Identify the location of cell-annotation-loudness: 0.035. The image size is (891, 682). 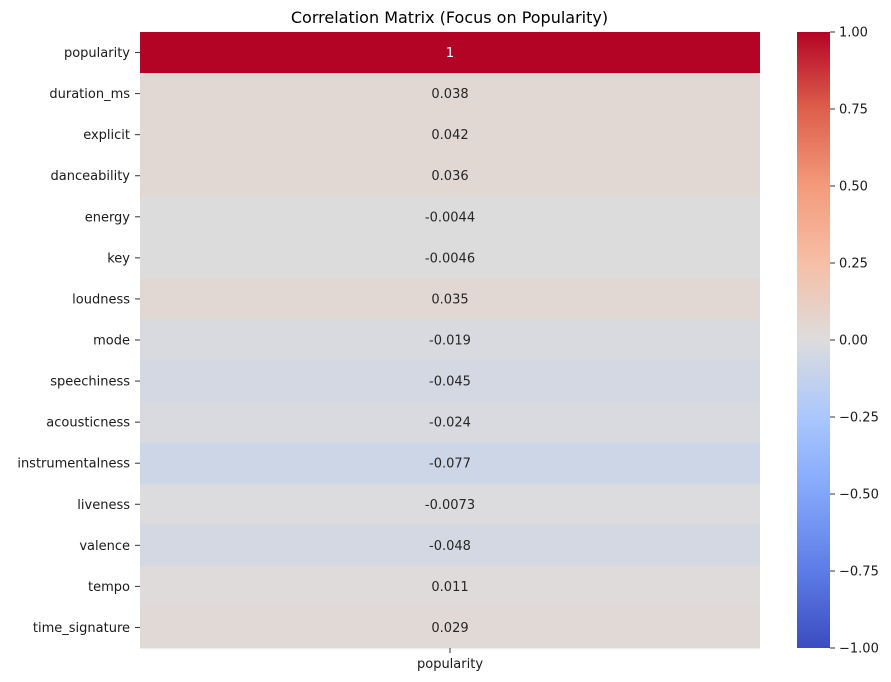
(449, 299).